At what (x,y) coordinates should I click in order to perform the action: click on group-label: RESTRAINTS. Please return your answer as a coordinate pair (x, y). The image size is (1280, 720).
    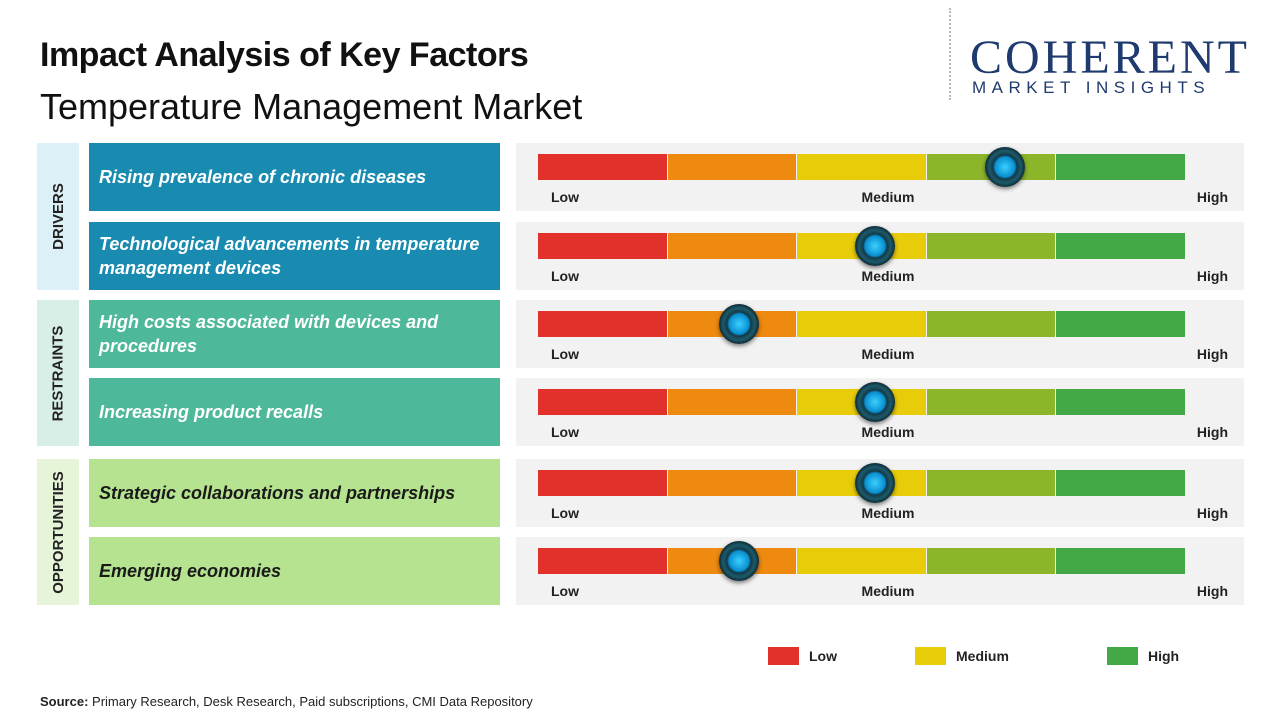
    Looking at the image, I should click on (58, 373).